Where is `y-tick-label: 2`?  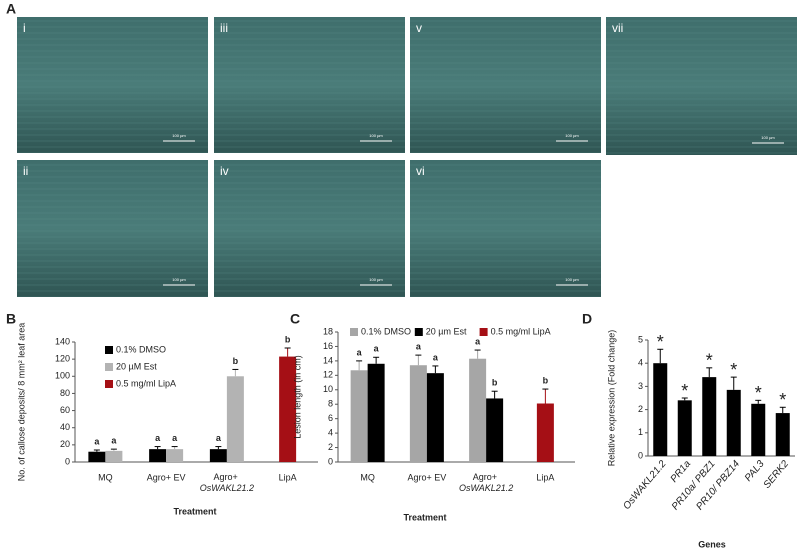
y-tick-label: 2 is located at coordinates (330, 447).